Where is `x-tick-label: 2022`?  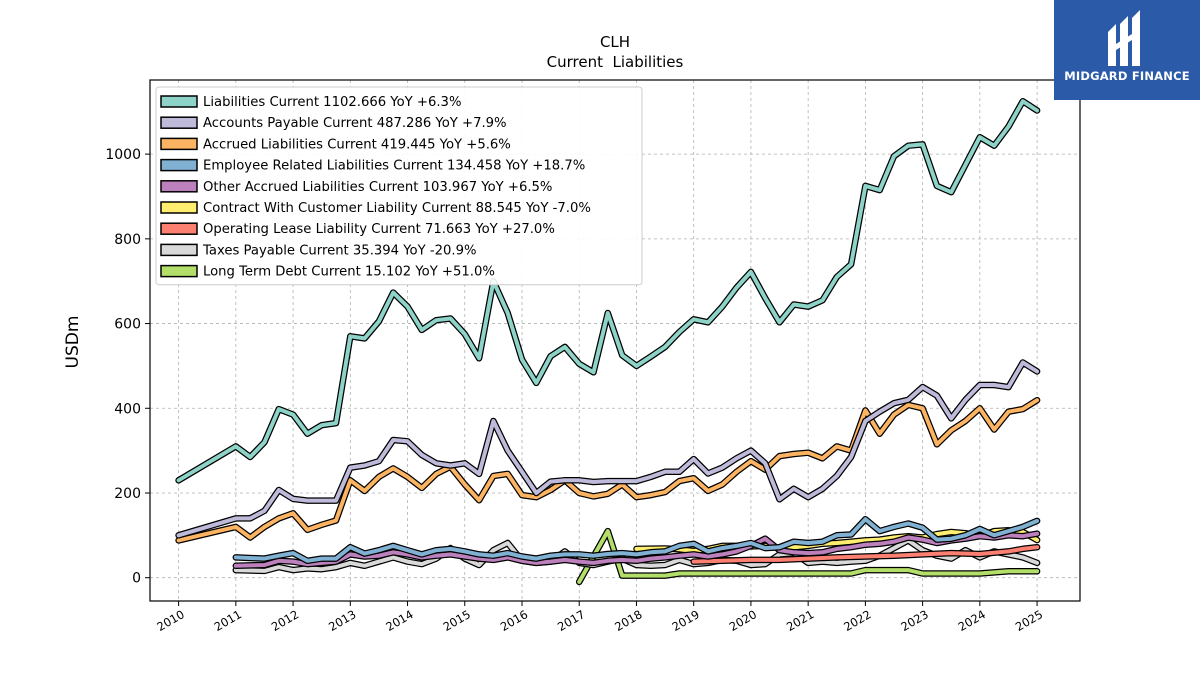 x-tick-label: 2022 is located at coordinates (857, 620).